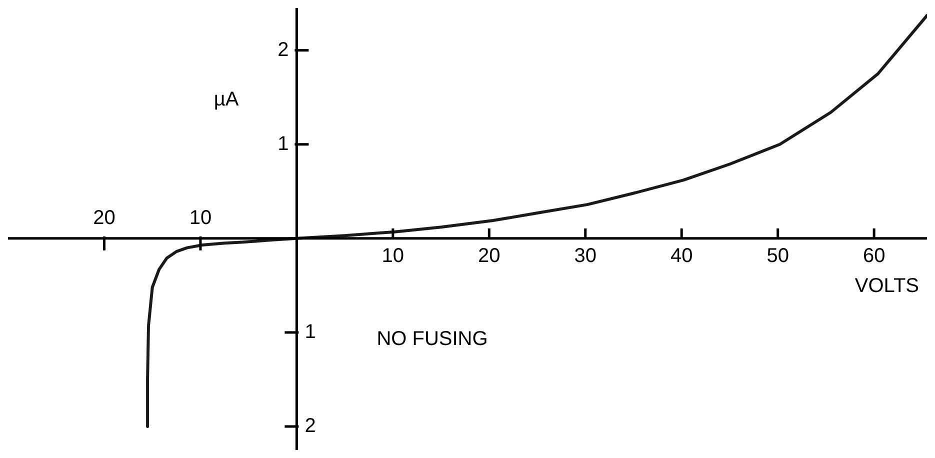 This screenshot has height=458, width=935. Describe the element at coordinates (310, 426) in the screenshot. I see `y2-tick-label: 2` at that location.